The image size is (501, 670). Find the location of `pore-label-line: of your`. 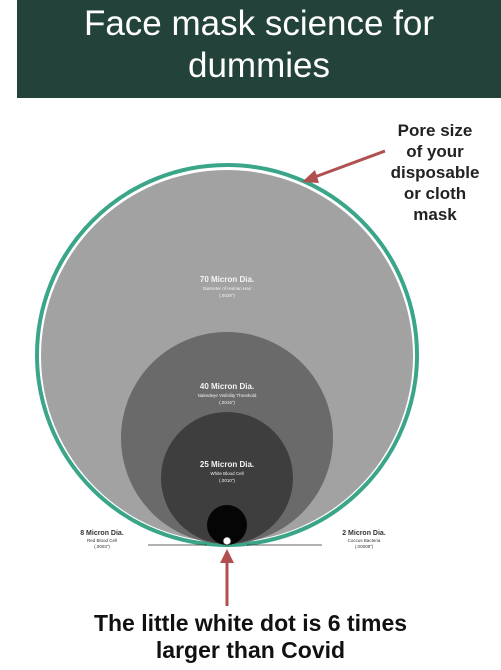

pore-label-line: of your is located at coordinates (435, 151).